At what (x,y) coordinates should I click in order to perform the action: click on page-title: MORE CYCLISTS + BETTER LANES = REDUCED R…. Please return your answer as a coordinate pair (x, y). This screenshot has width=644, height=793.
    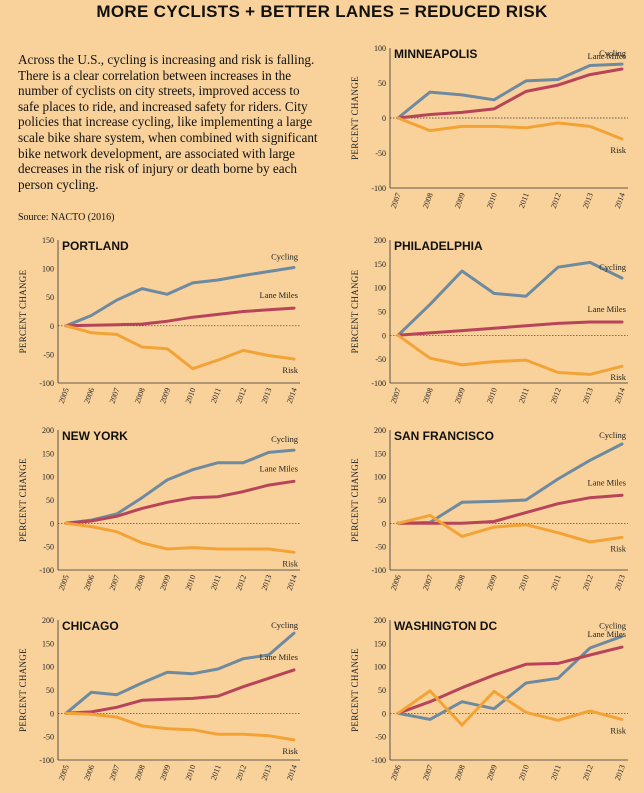
    Looking at the image, I should click on (322, 11).